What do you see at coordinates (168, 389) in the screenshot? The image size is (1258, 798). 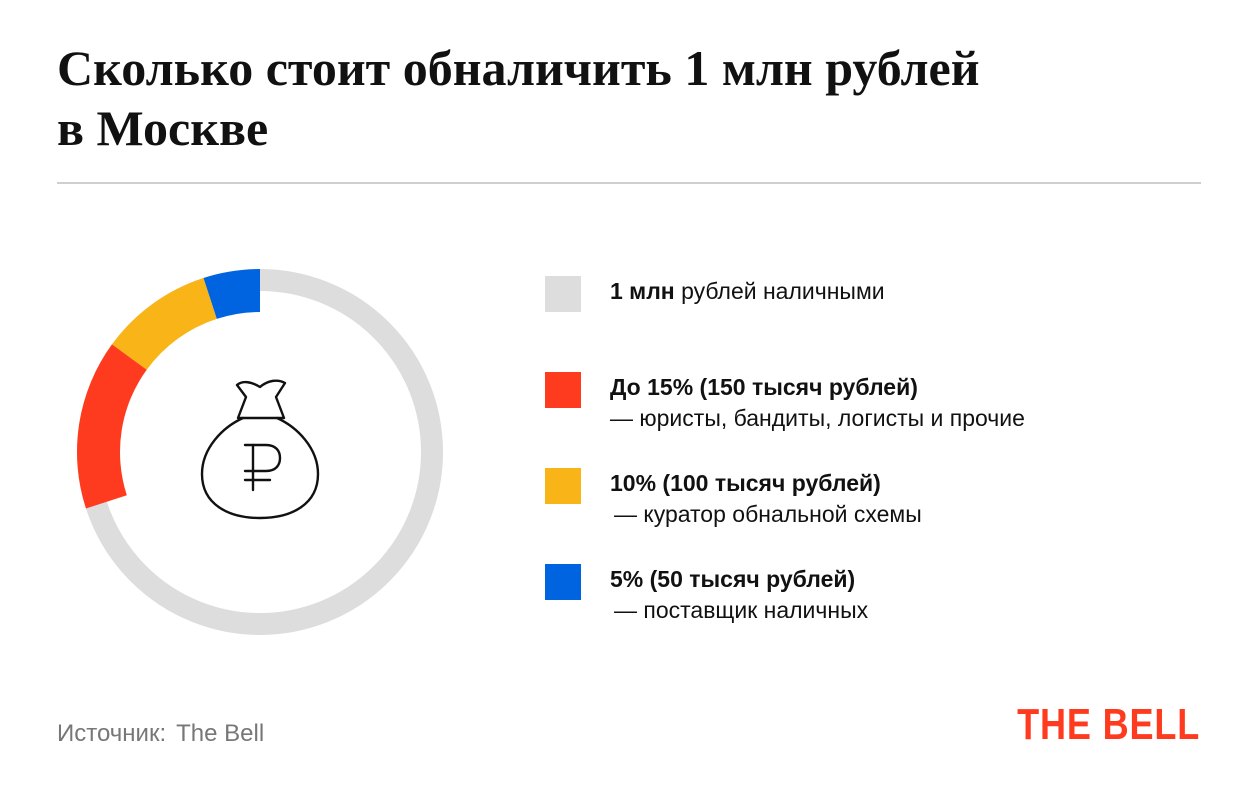 I see `donut-segments` at bounding box center [168, 389].